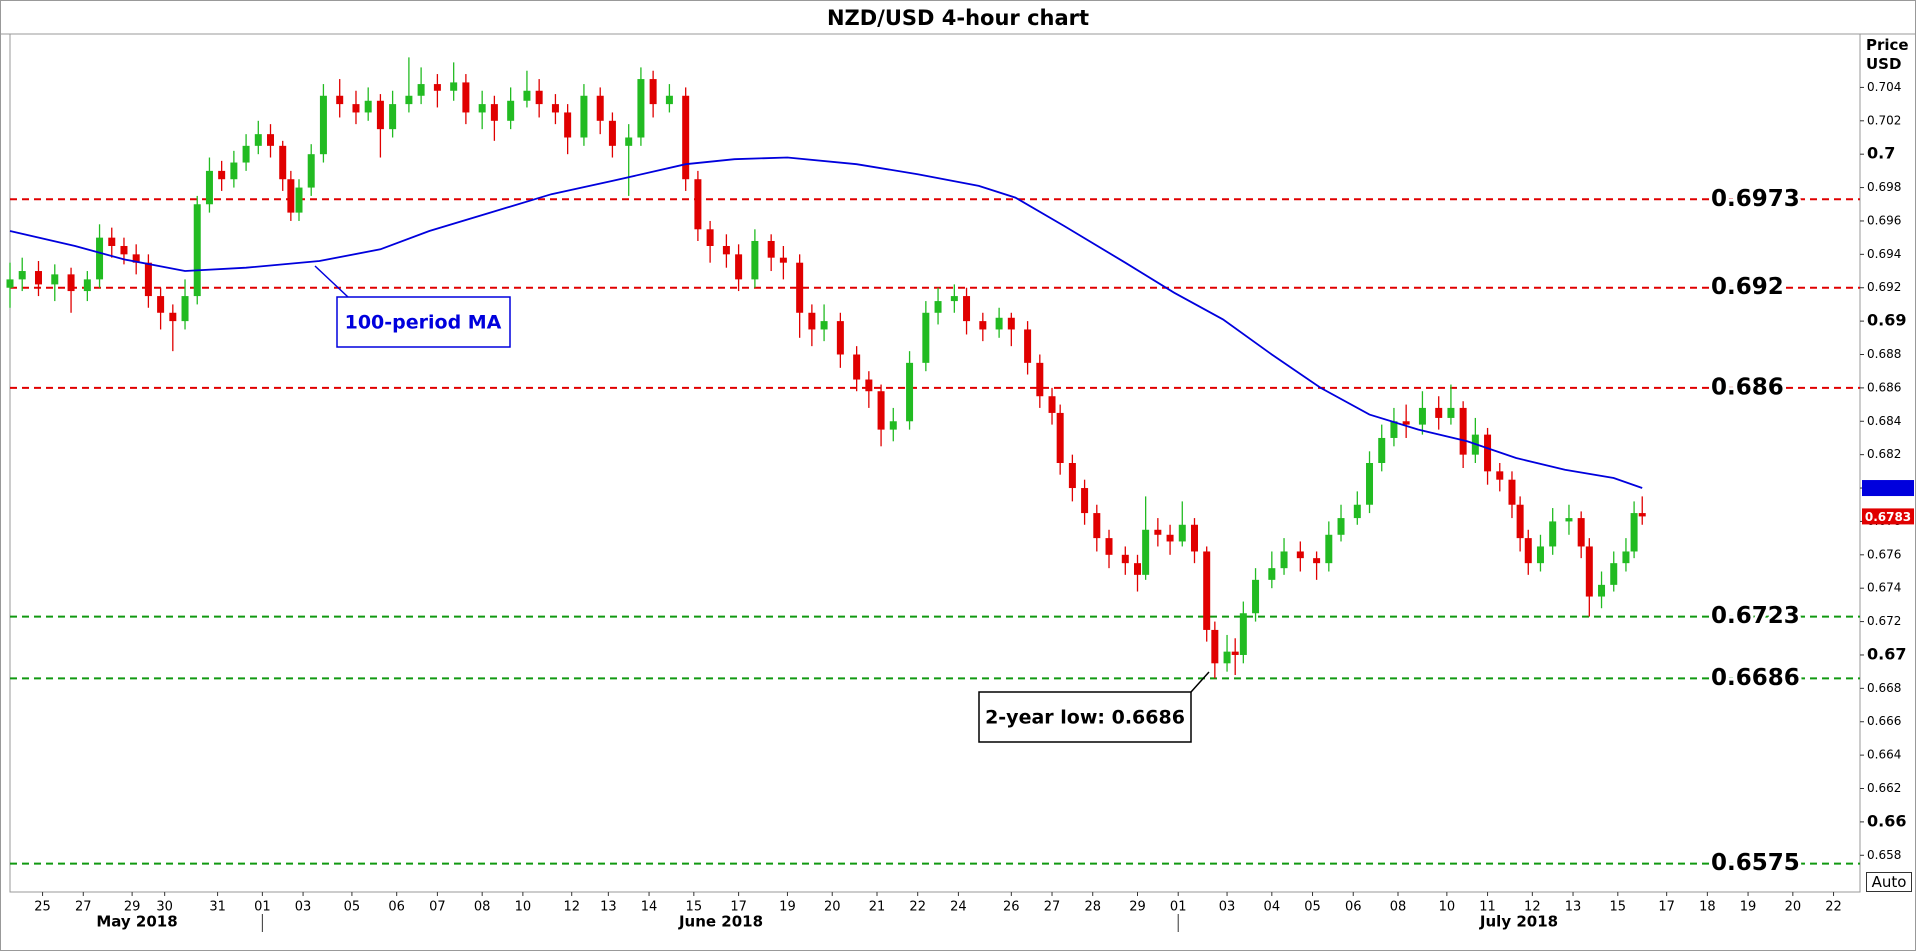 Image resolution: width=1916 pixels, height=951 pixels. Describe the element at coordinates (1137, 907) in the screenshot. I see `x-tick-label: 29` at that location.